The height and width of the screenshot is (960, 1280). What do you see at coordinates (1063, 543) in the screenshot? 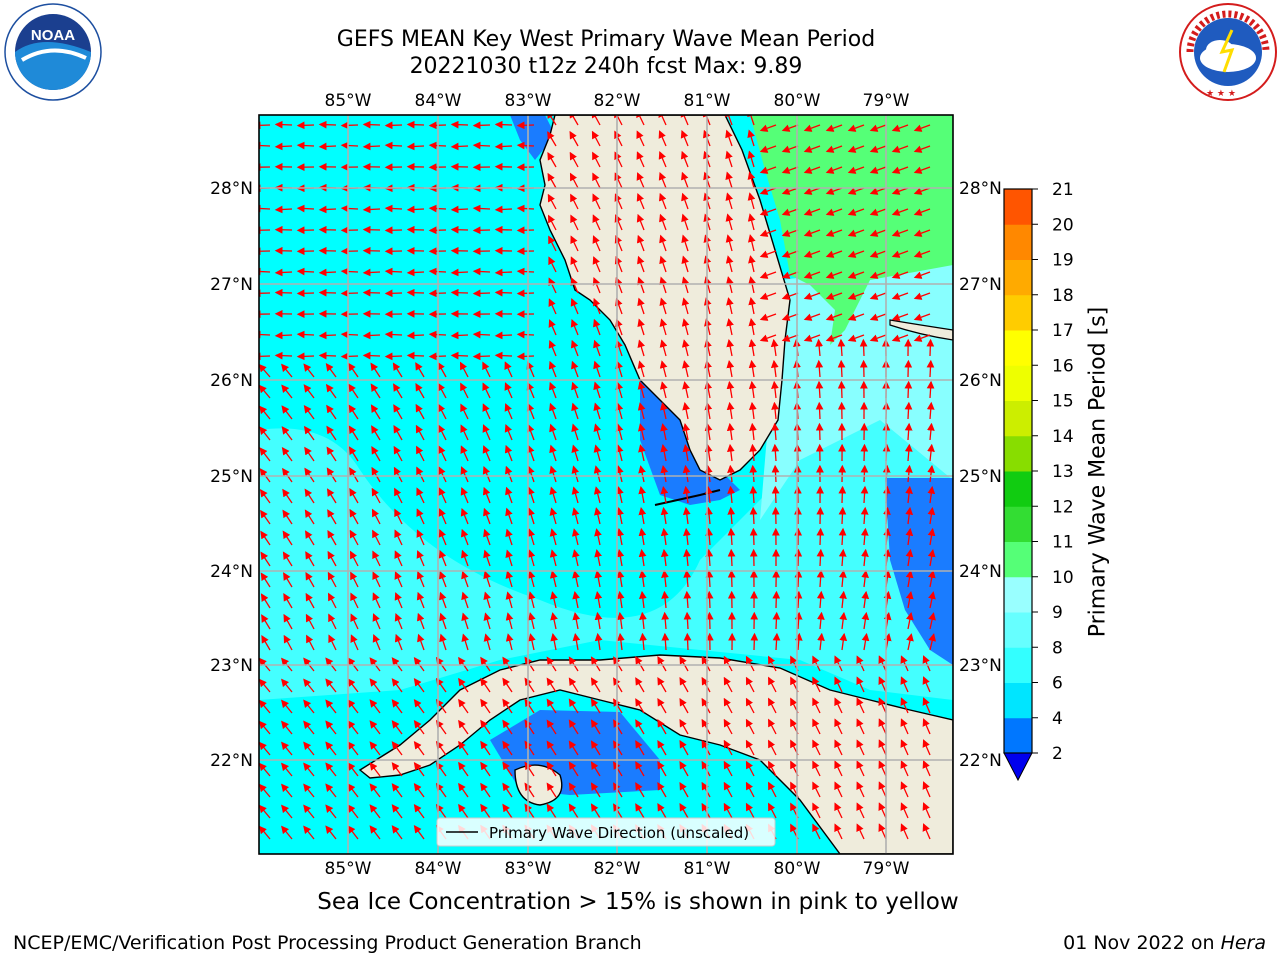
I see `colorbar-tick-label: 11` at bounding box center [1063, 543].